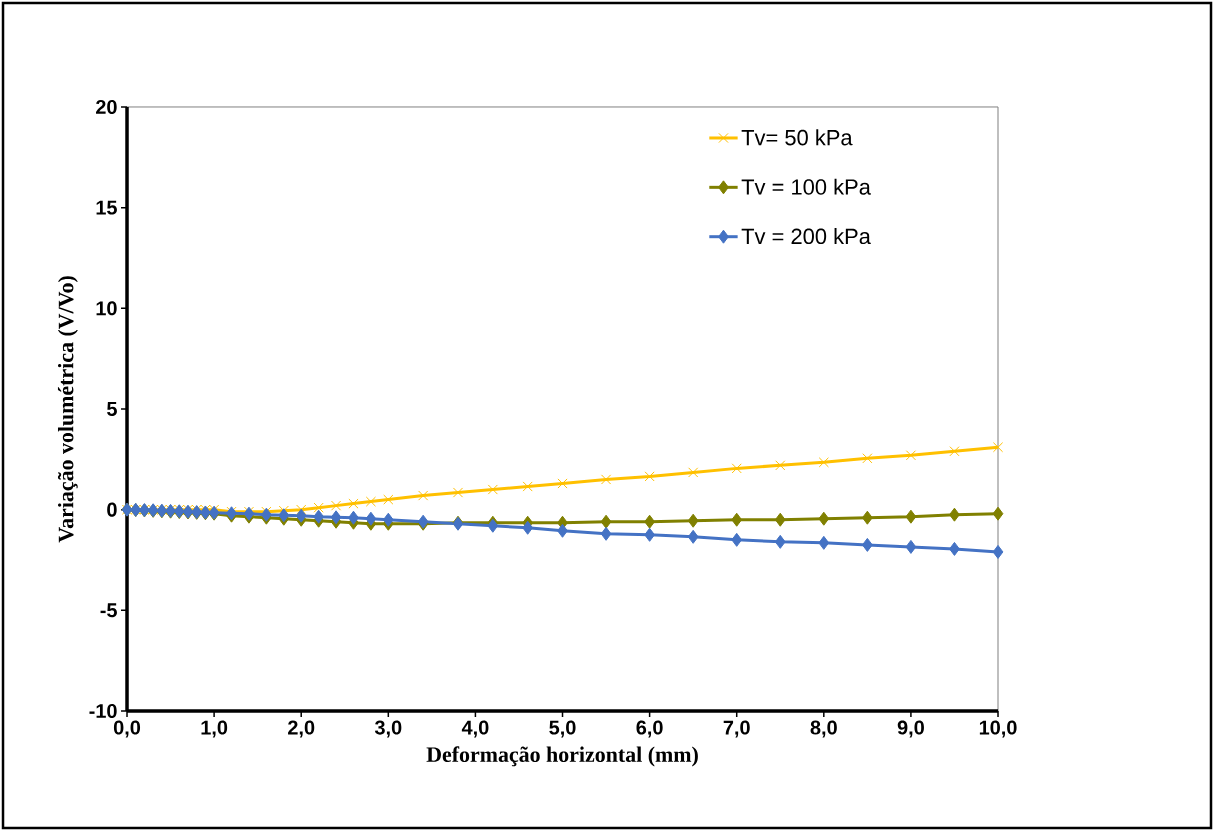 This screenshot has width=1214, height=831. I want to click on x-tick-label: 8,0, so click(823, 729).